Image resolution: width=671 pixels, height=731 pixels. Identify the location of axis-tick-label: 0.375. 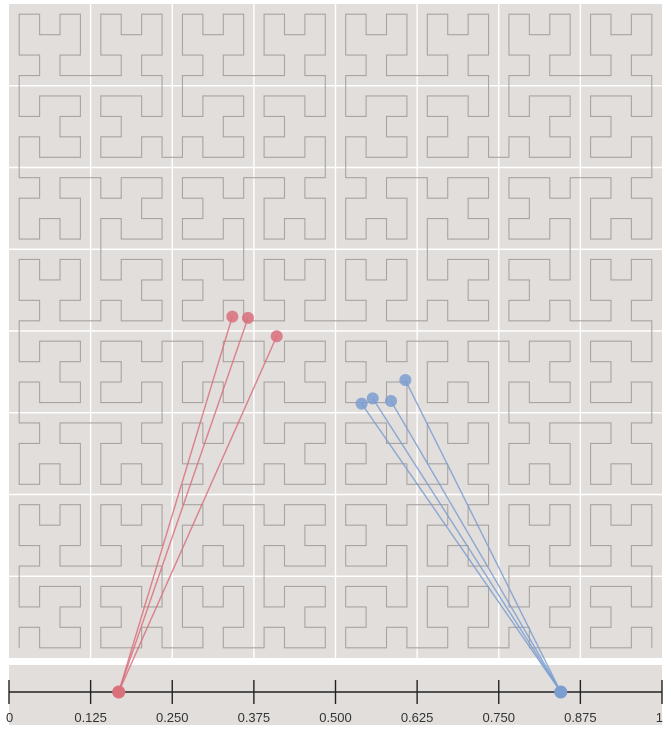
(254, 717).